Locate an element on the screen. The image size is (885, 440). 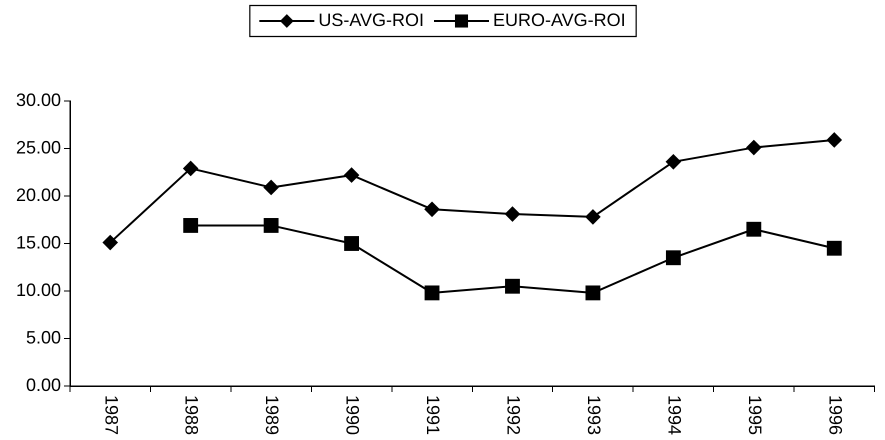
x-tick-label: 1994 is located at coordinates (674, 415).